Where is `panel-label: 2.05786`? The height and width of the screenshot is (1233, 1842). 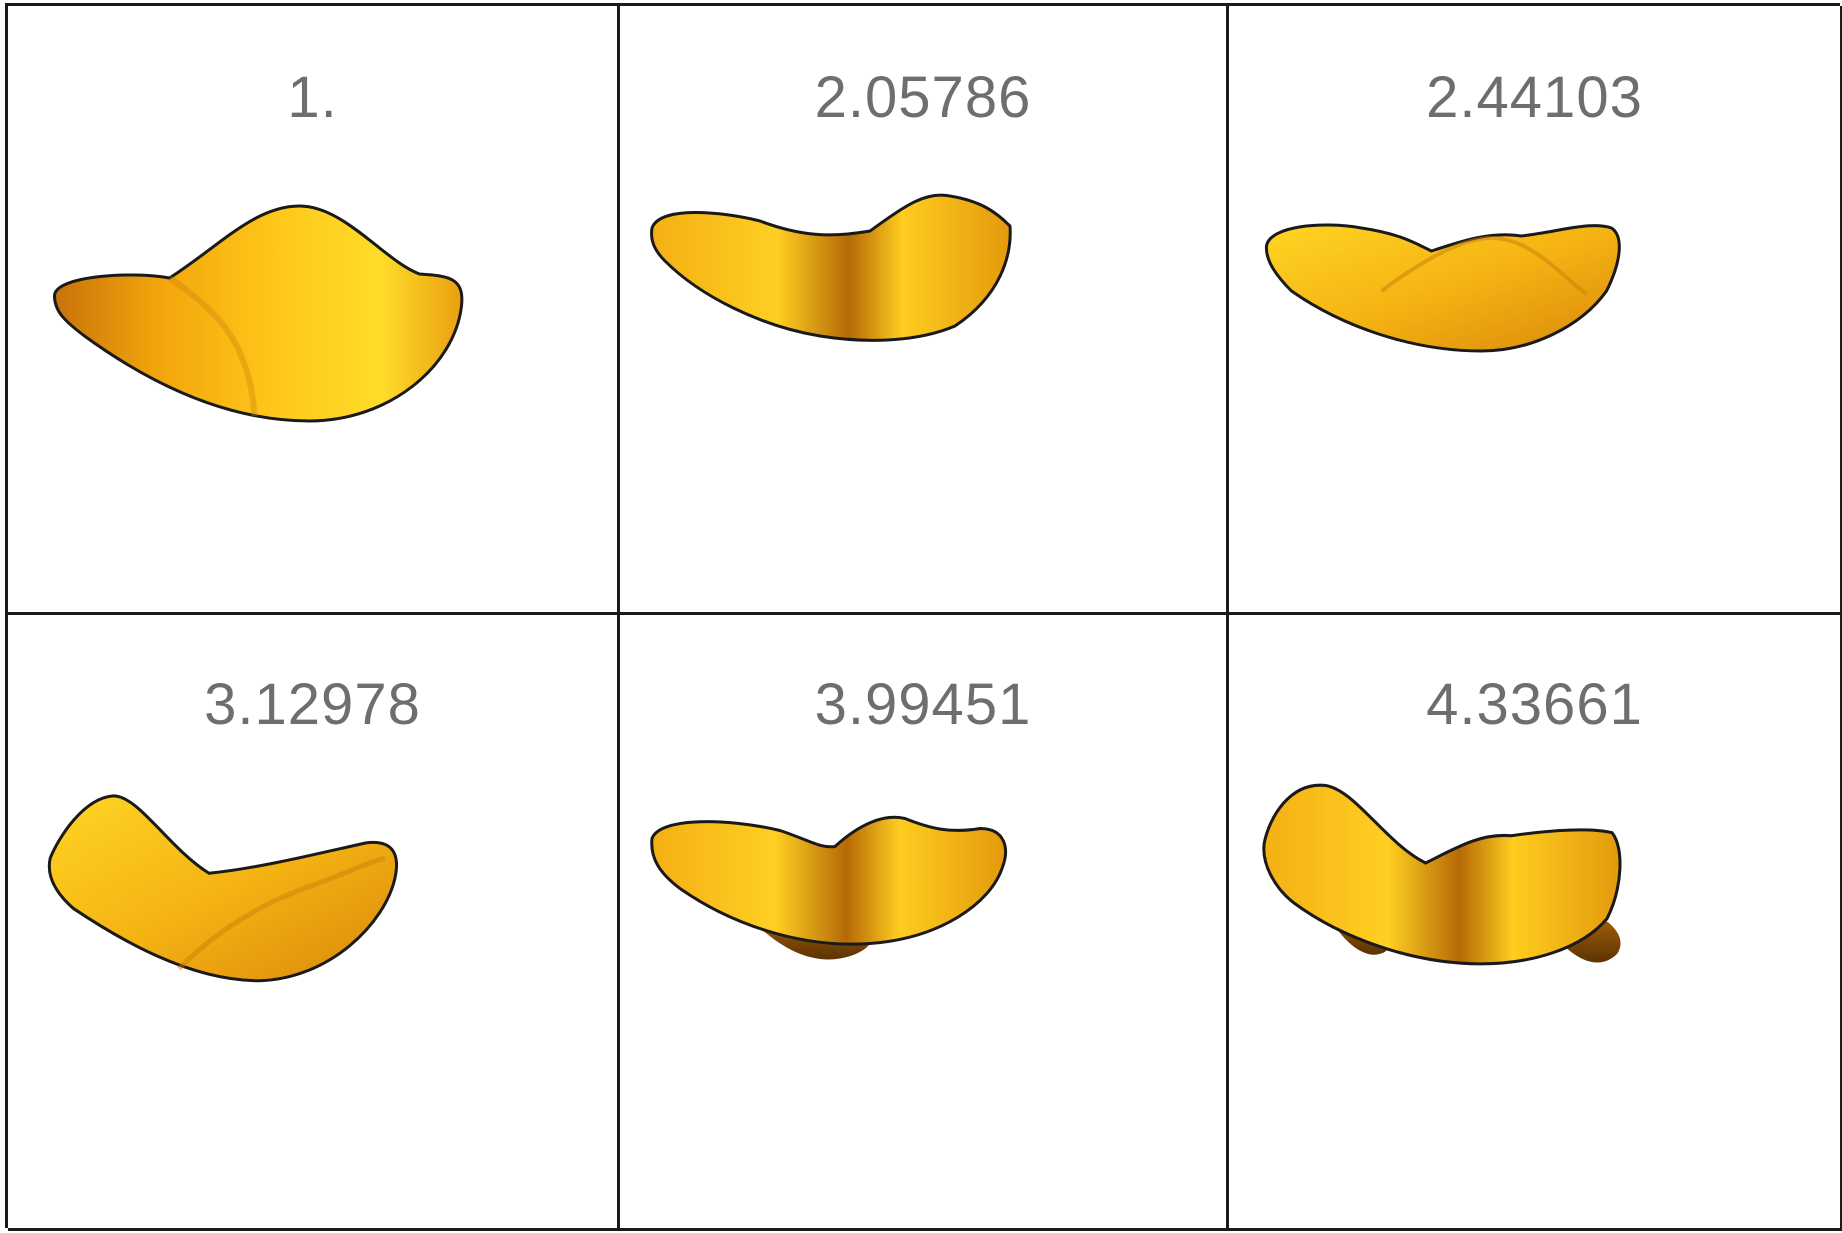
panel-label: 2.05786 is located at coordinates (923, 97).